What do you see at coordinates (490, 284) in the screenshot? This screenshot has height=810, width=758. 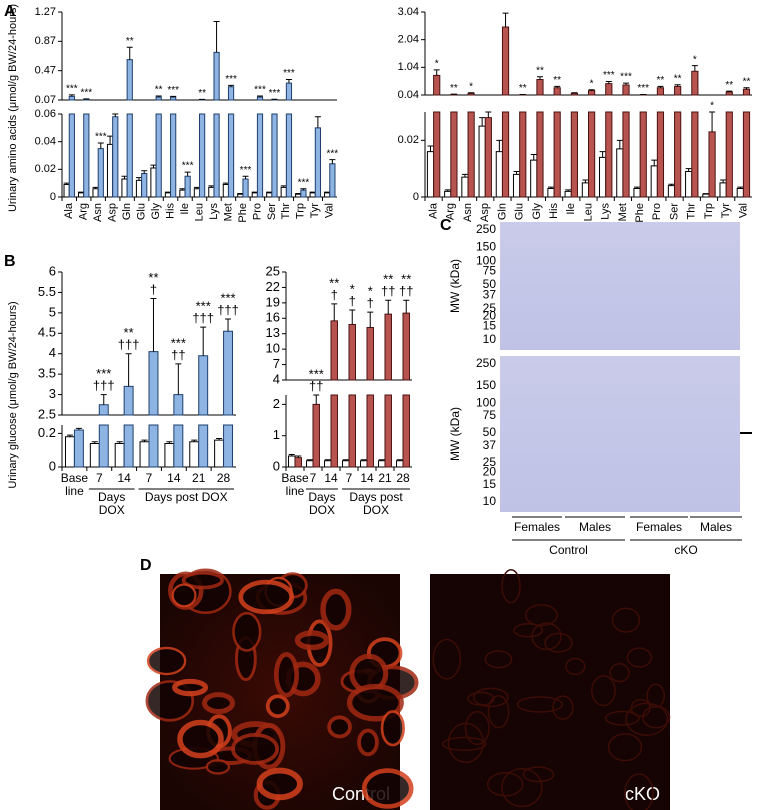 I see `mw-label: 50` at bounding box center [490, 284].